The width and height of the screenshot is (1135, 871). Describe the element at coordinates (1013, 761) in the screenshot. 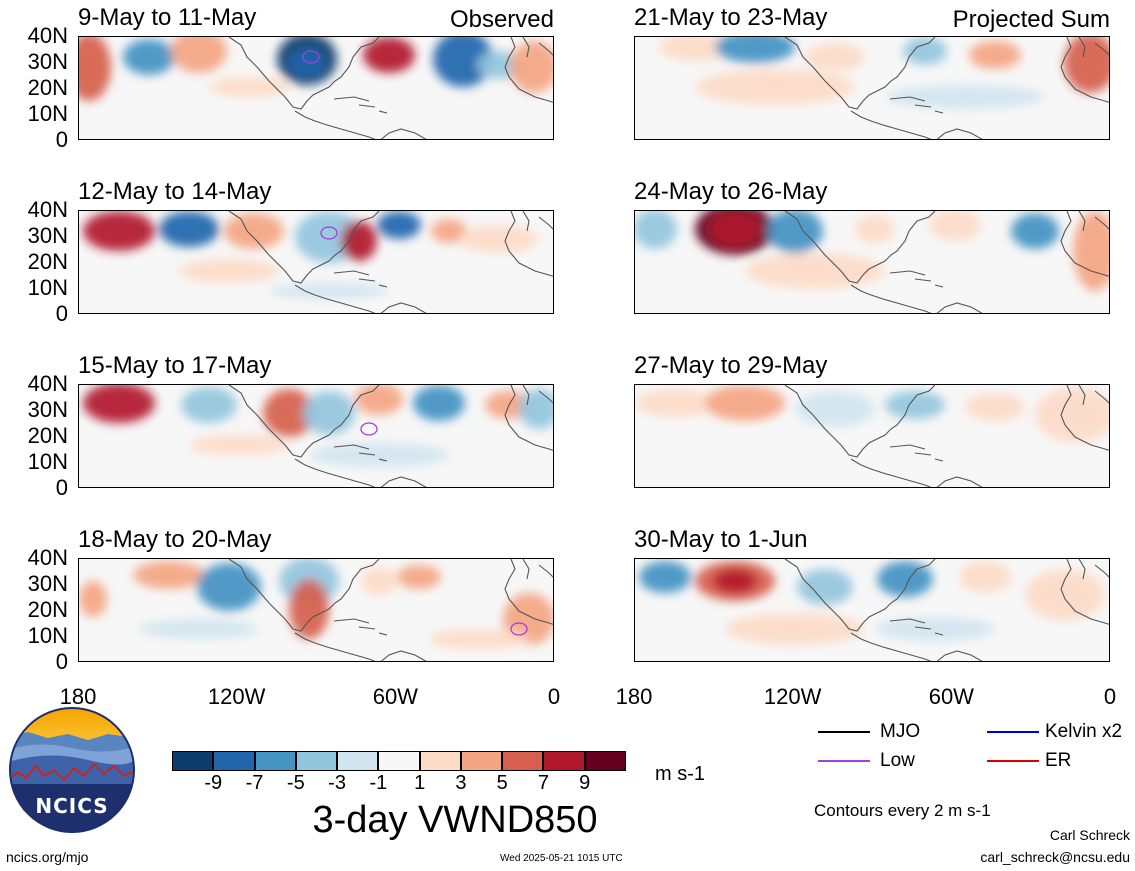

I see `legend-er-line` at that location.